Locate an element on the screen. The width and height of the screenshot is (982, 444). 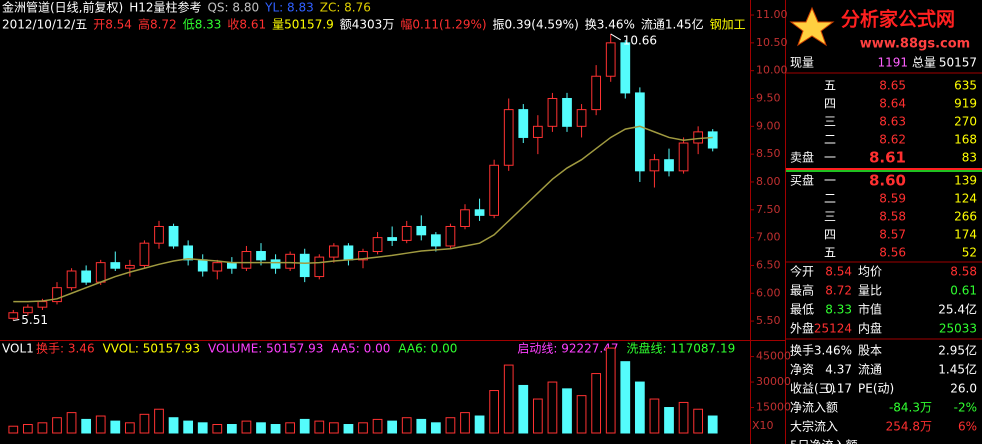
book-price: 8.63 is located at coordinates (892, 122).